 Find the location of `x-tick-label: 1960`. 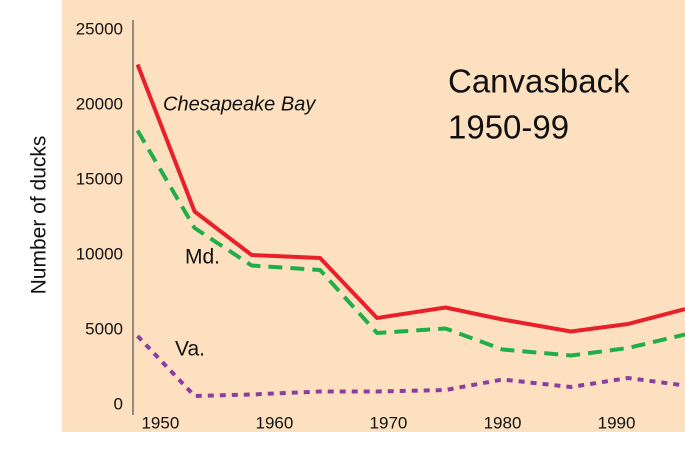

x-tick-label: 1960 is located at coordinates (275, 422).